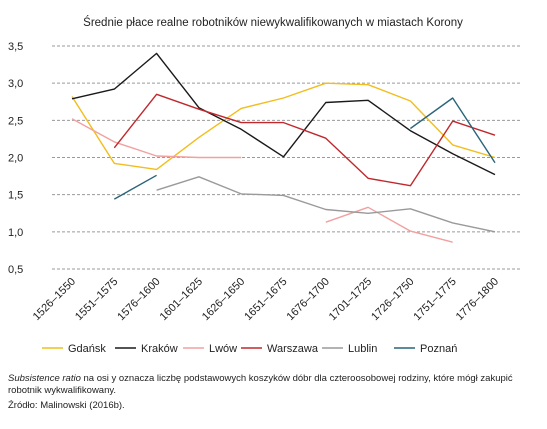  What do you see at coordinates (434, 299) in the screenshot?
I see `x-tick-label: 1751–1775` at bounding box center [434, 299].